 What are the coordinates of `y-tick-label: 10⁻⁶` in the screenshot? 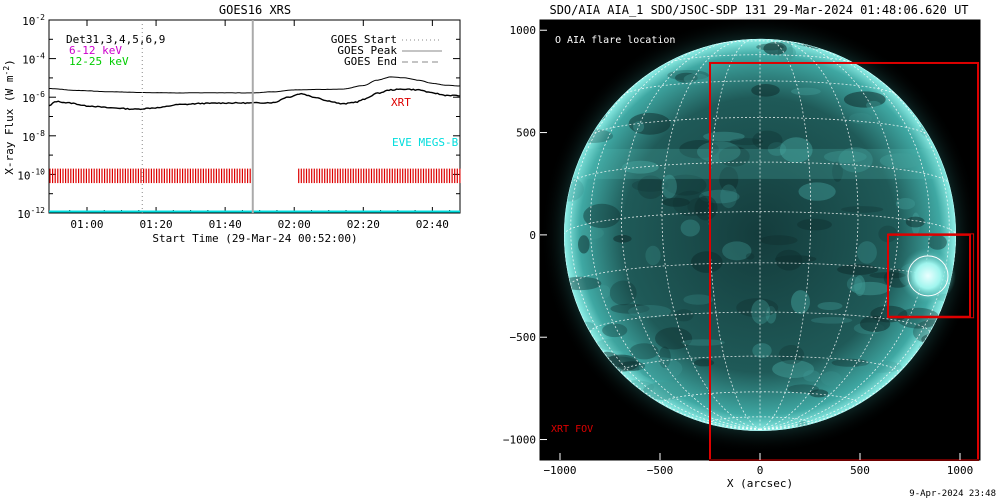 It's located at (33, 97).